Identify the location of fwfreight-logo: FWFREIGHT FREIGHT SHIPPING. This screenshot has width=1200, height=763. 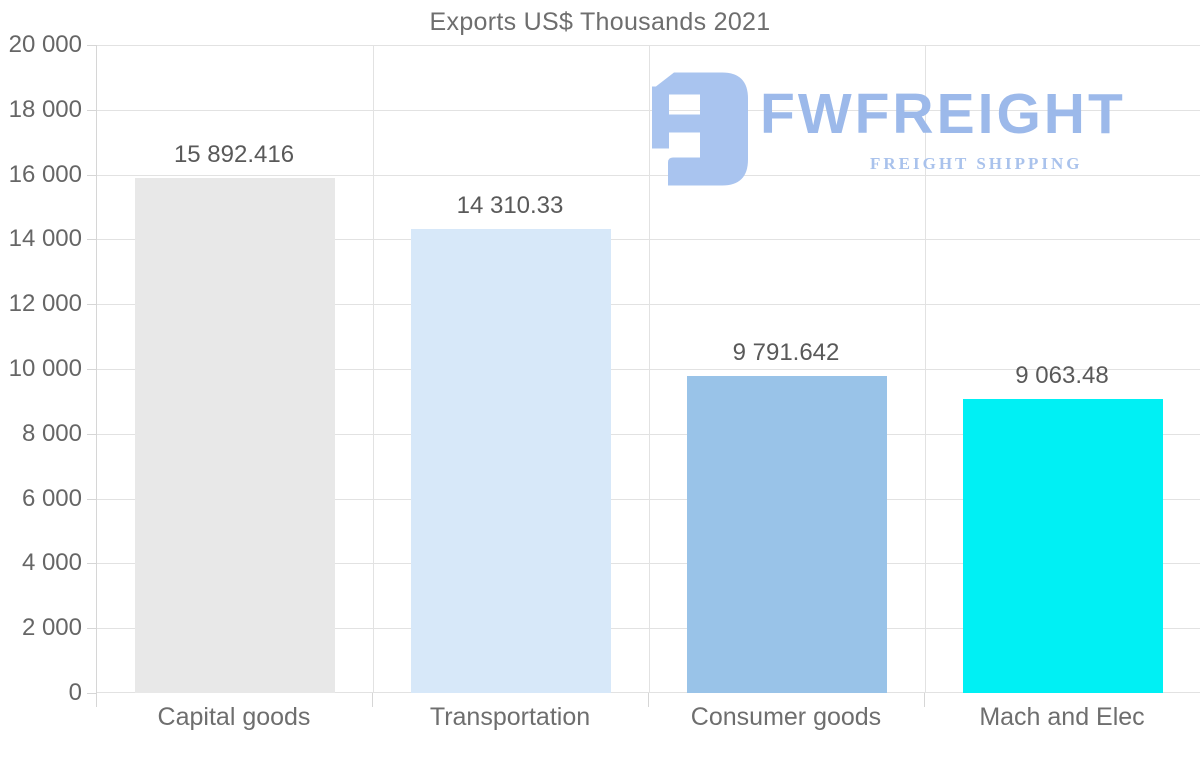
(903, 129).